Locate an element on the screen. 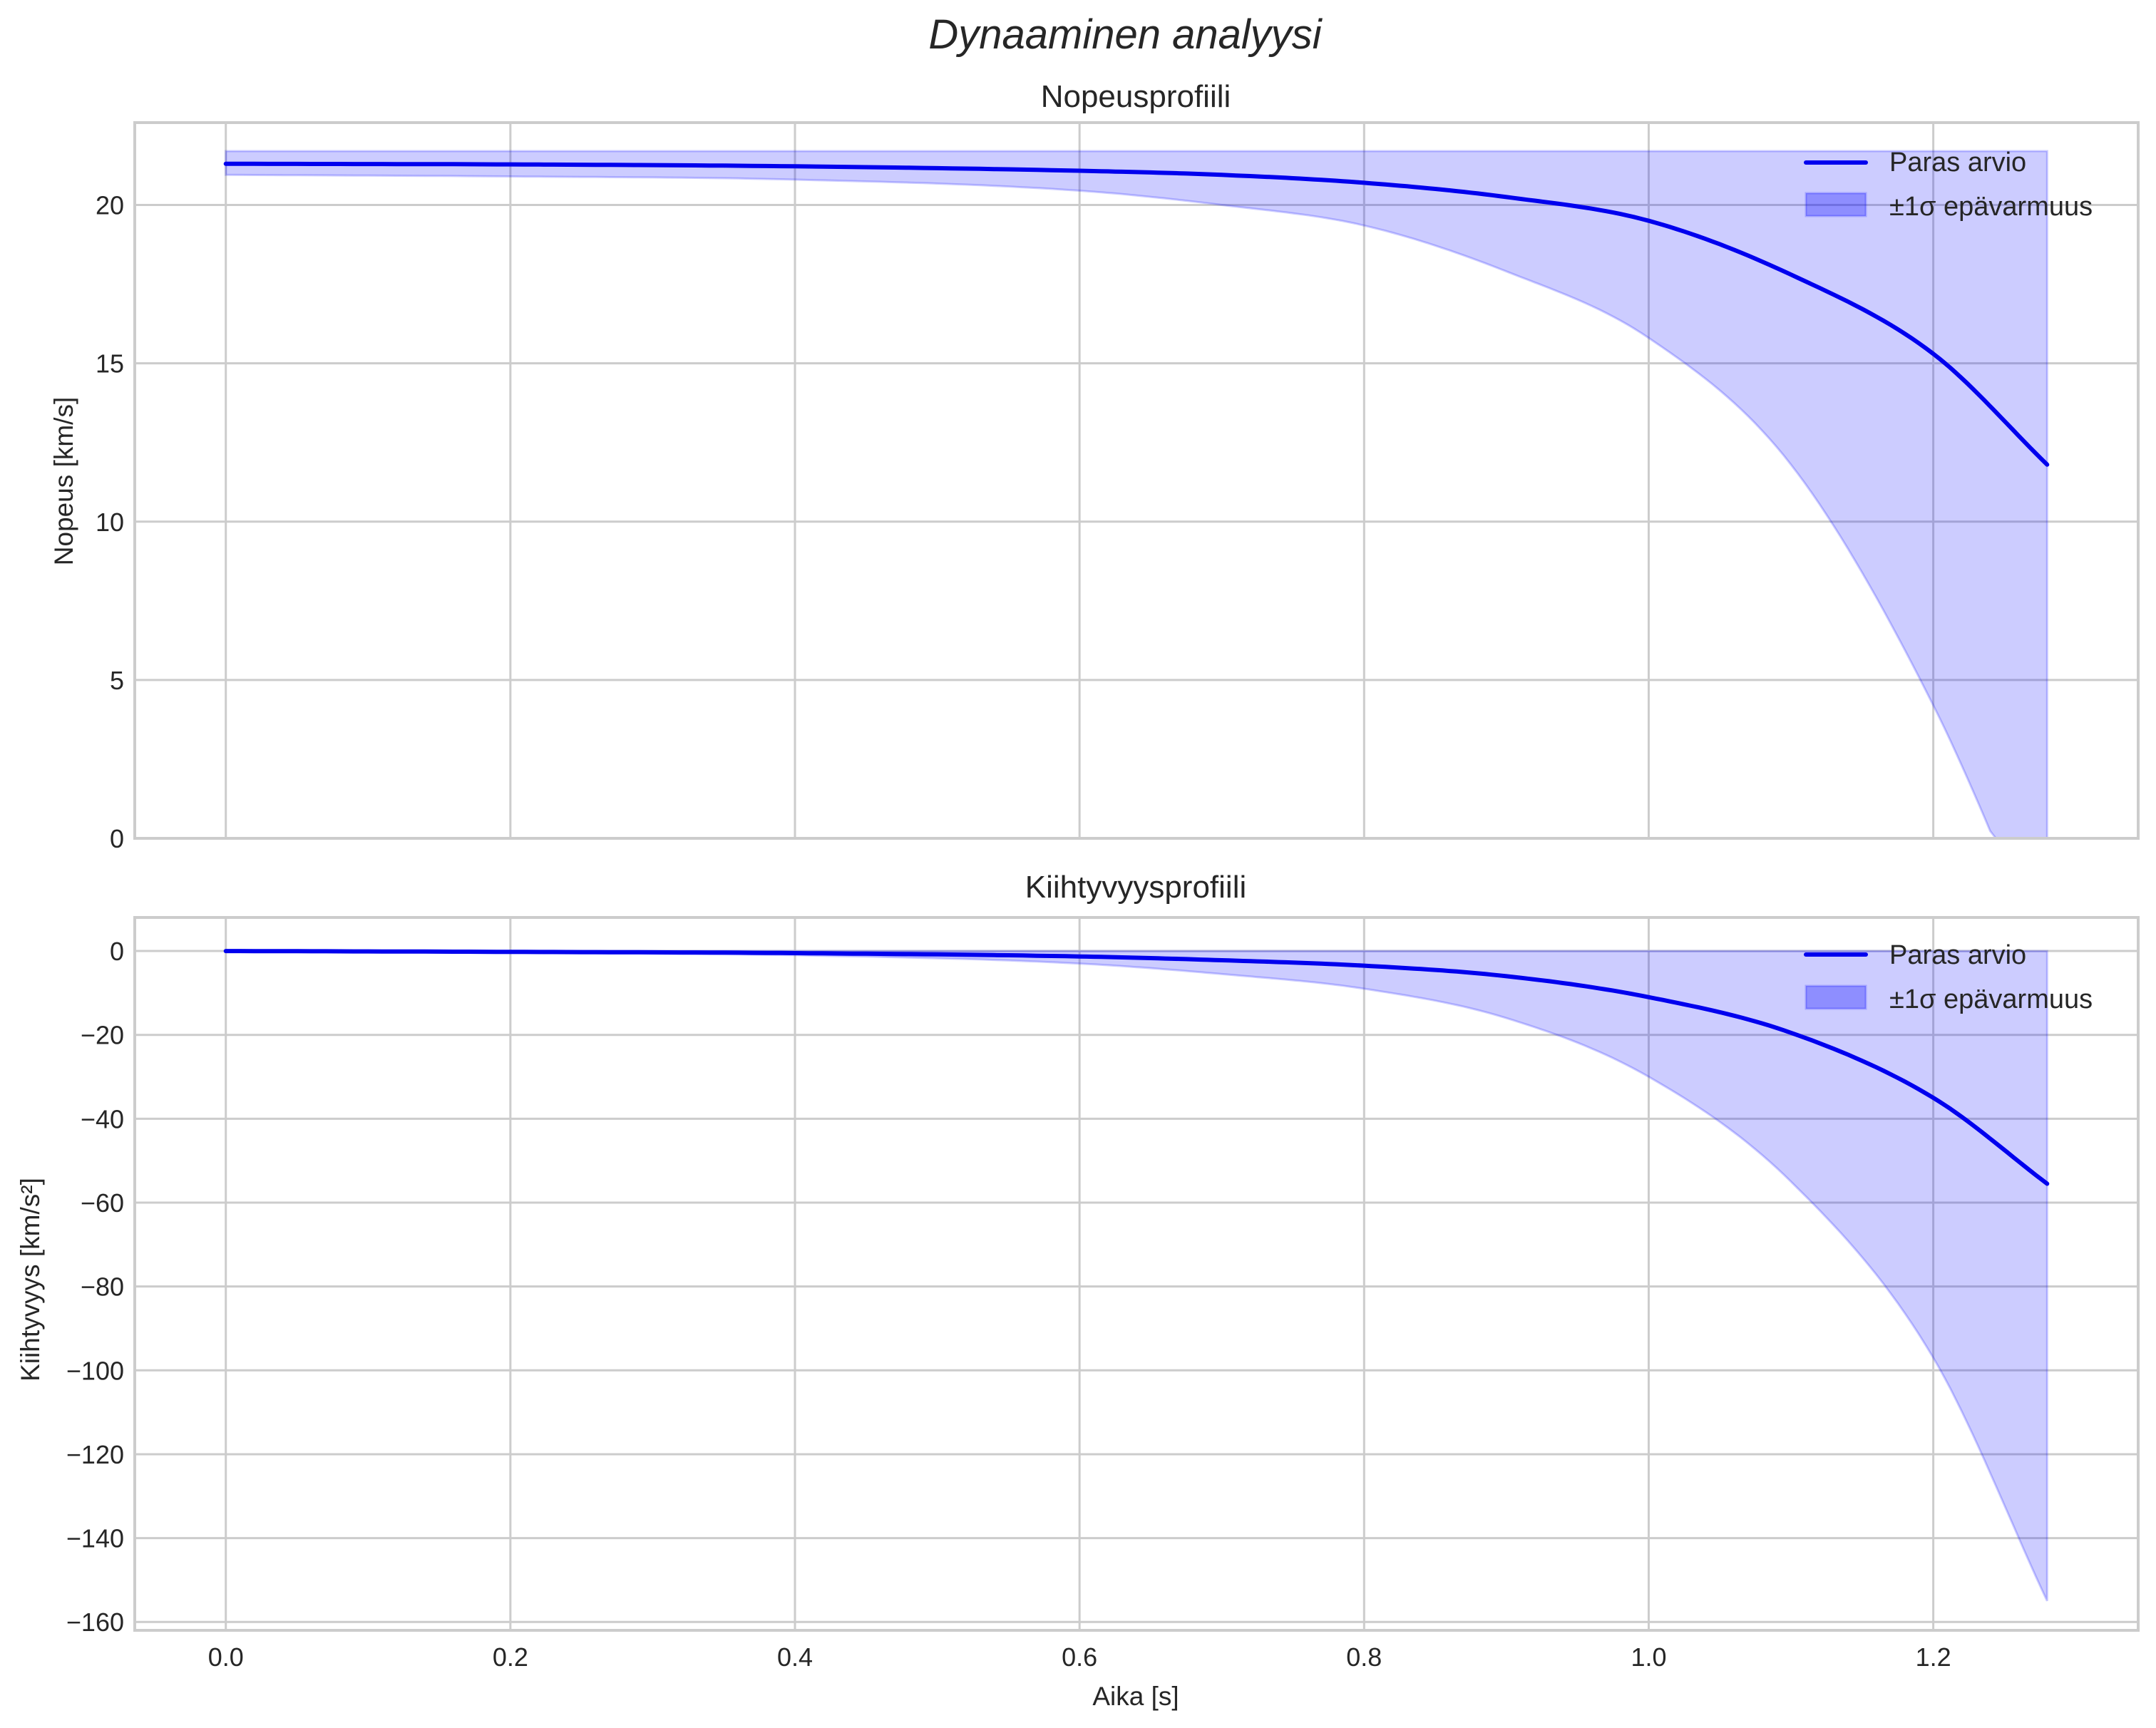 Image resolution: width=2156 pixels, height=1728 pixels. y-tick-label: −60 is located at coordinates (102, 1203).